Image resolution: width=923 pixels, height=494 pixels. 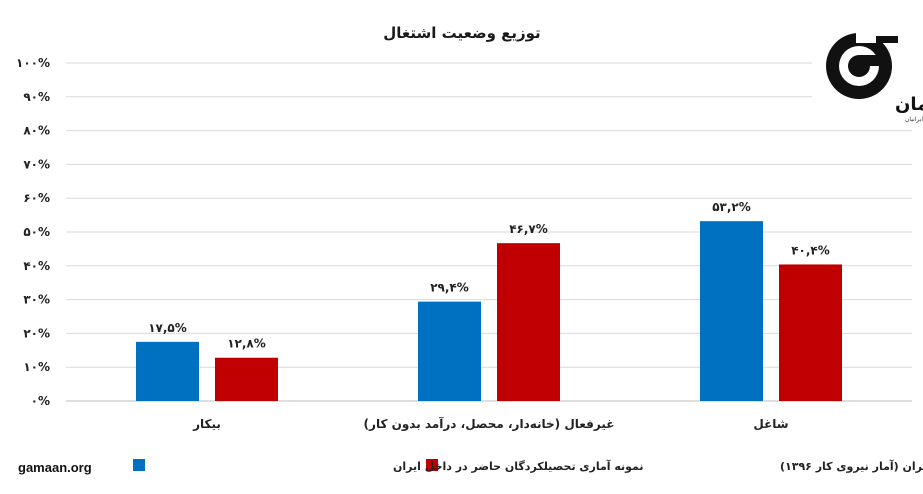 What do you see at coordinates (33, 63) in the screenshot?
I see `y-tick-label: ۱۰۰%` at bounding box center [33, 63].